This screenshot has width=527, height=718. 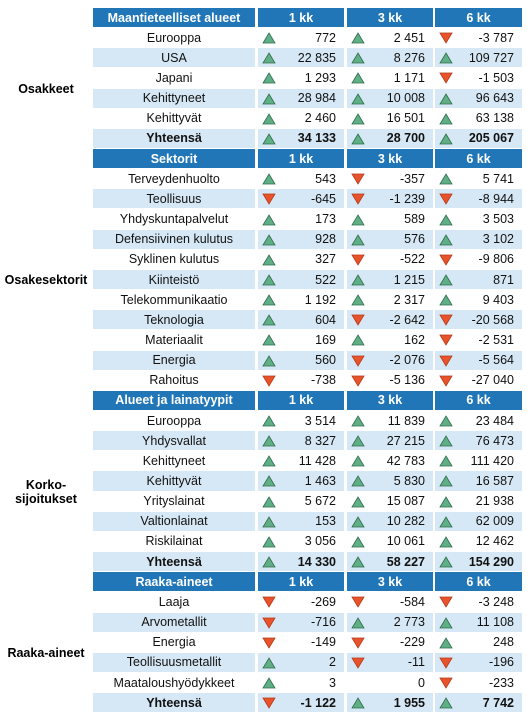 What do you see at coordinates (498, 178) in the screenshot?
I see `text: 5 741` at bounding box center [498, 178].